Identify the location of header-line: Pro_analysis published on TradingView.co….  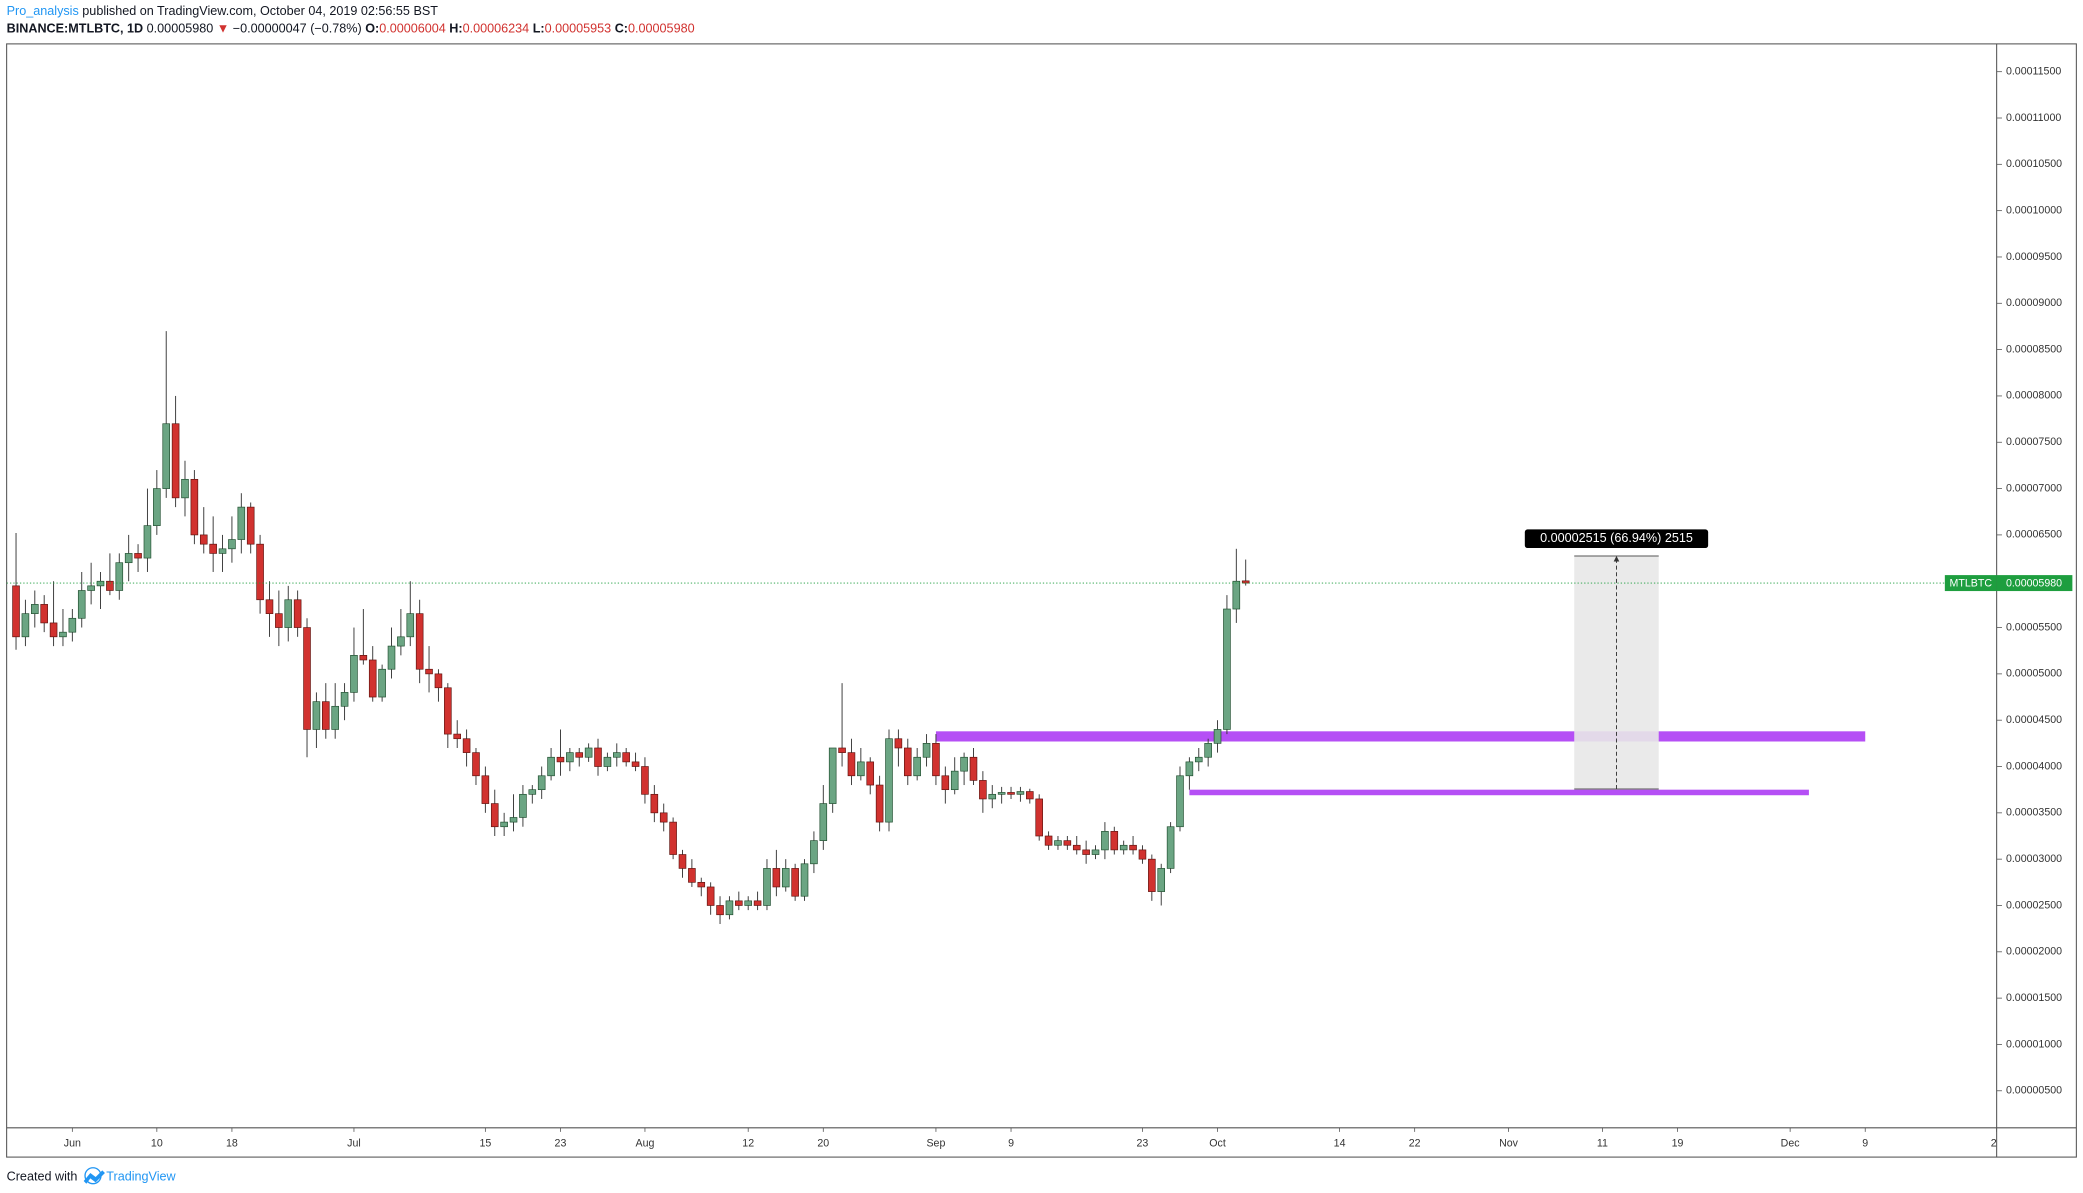
(223, 11).